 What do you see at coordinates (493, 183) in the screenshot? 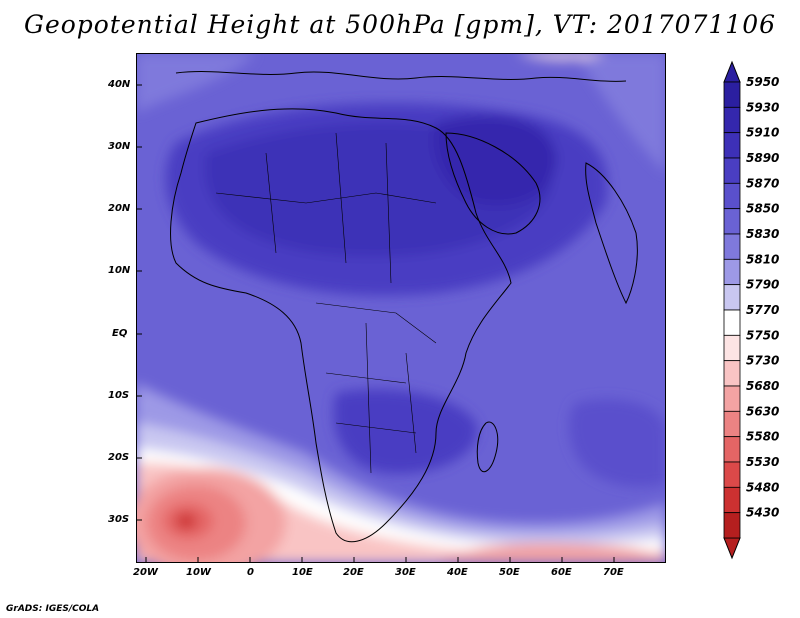
I see `arabia-coastline` at bounding box center [493, 183].